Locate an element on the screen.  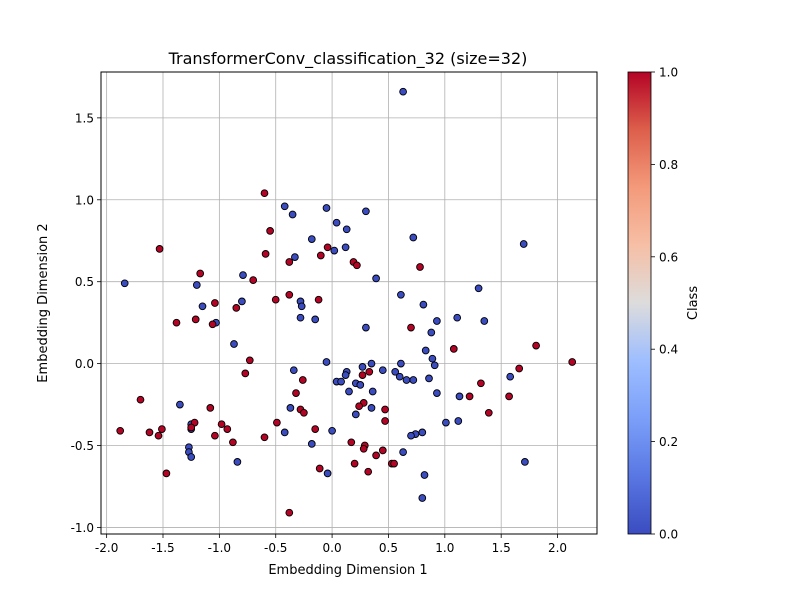
x-tick-label: -0.5 is located at coordinates (275, 548).